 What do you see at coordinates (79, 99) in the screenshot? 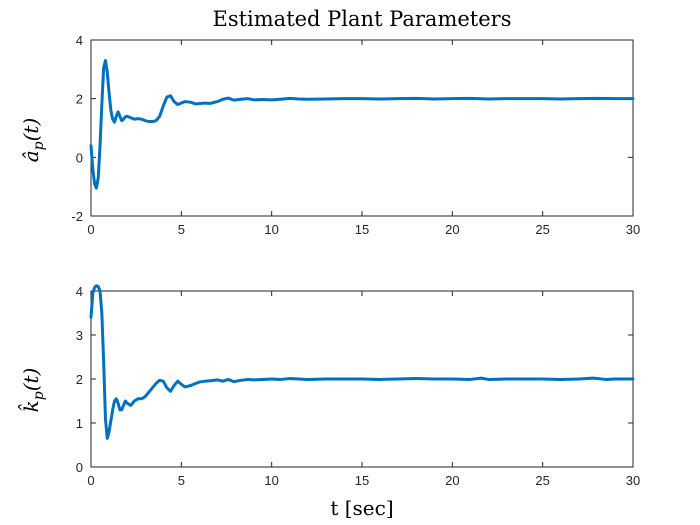
I see `subplot-top-y-tick-label: 2` at bounding box center [79, 99].